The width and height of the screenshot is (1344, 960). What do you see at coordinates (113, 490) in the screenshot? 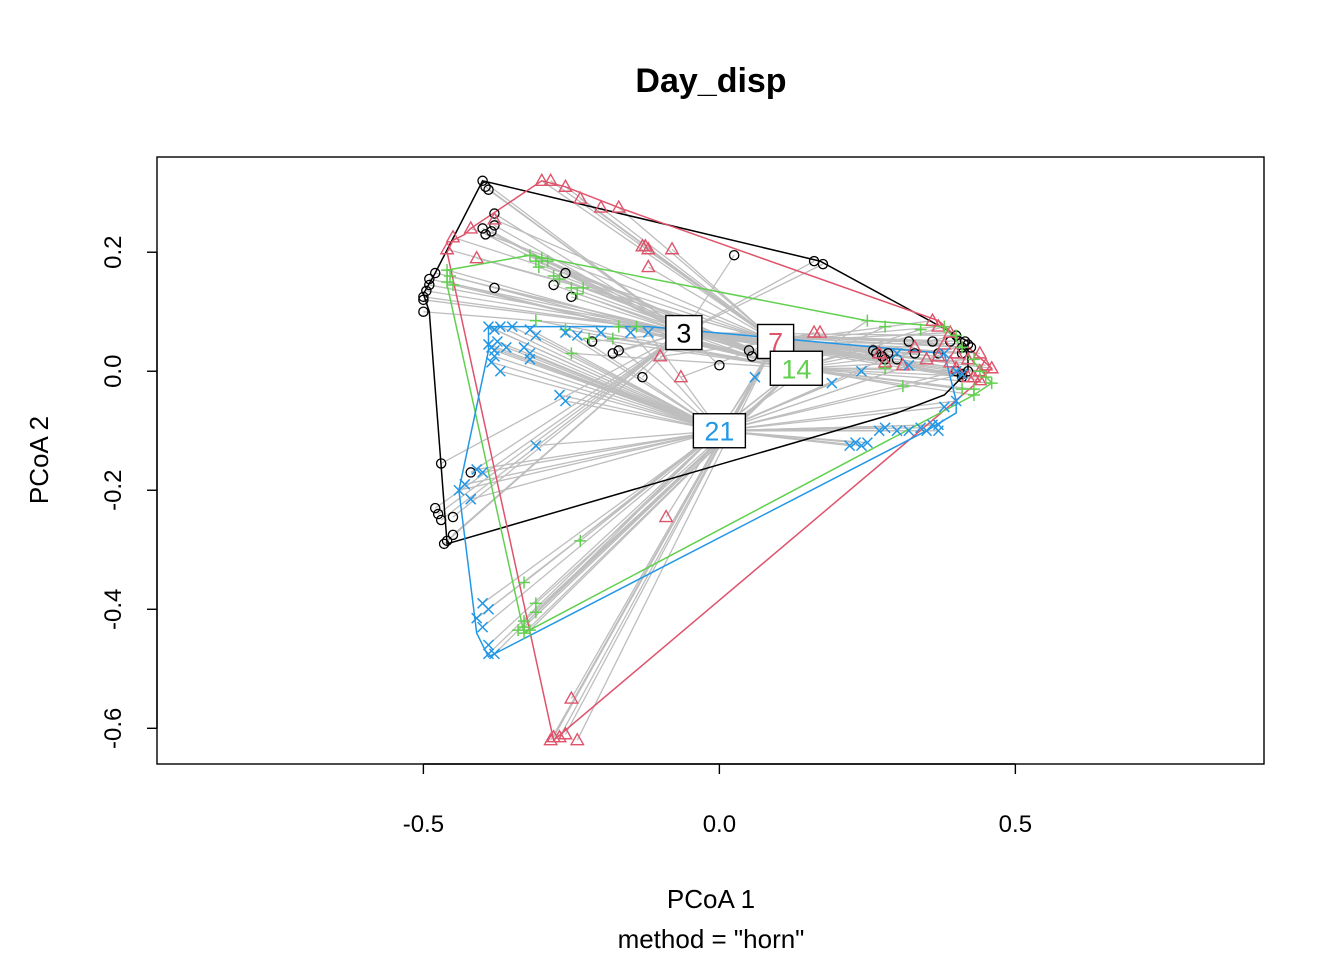
I see `y-tick-label: -0.2` at bounding box center [113, 490].